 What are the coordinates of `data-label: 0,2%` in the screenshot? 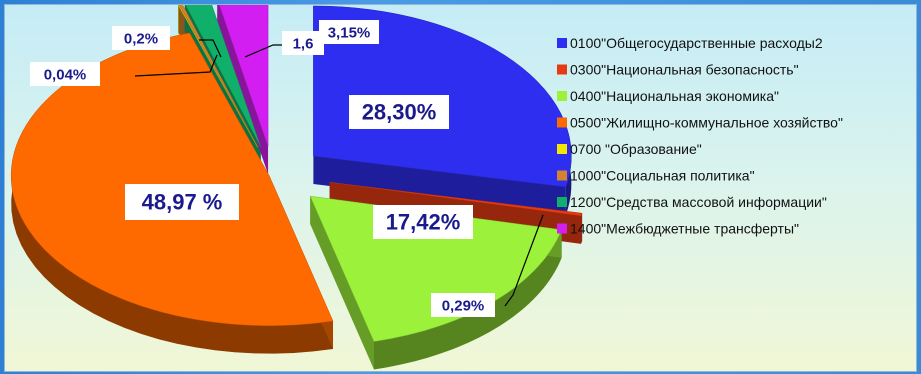 It's located at (141, 38).